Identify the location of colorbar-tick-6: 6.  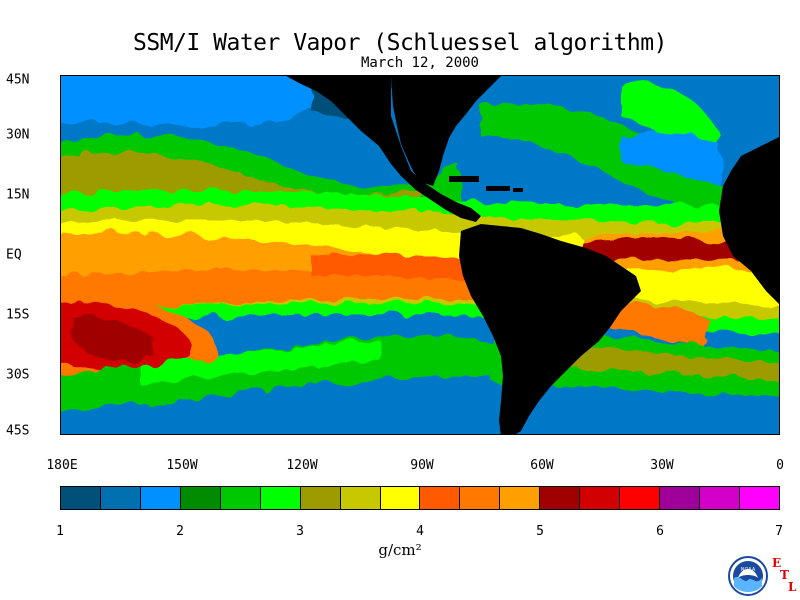
(660, 531).